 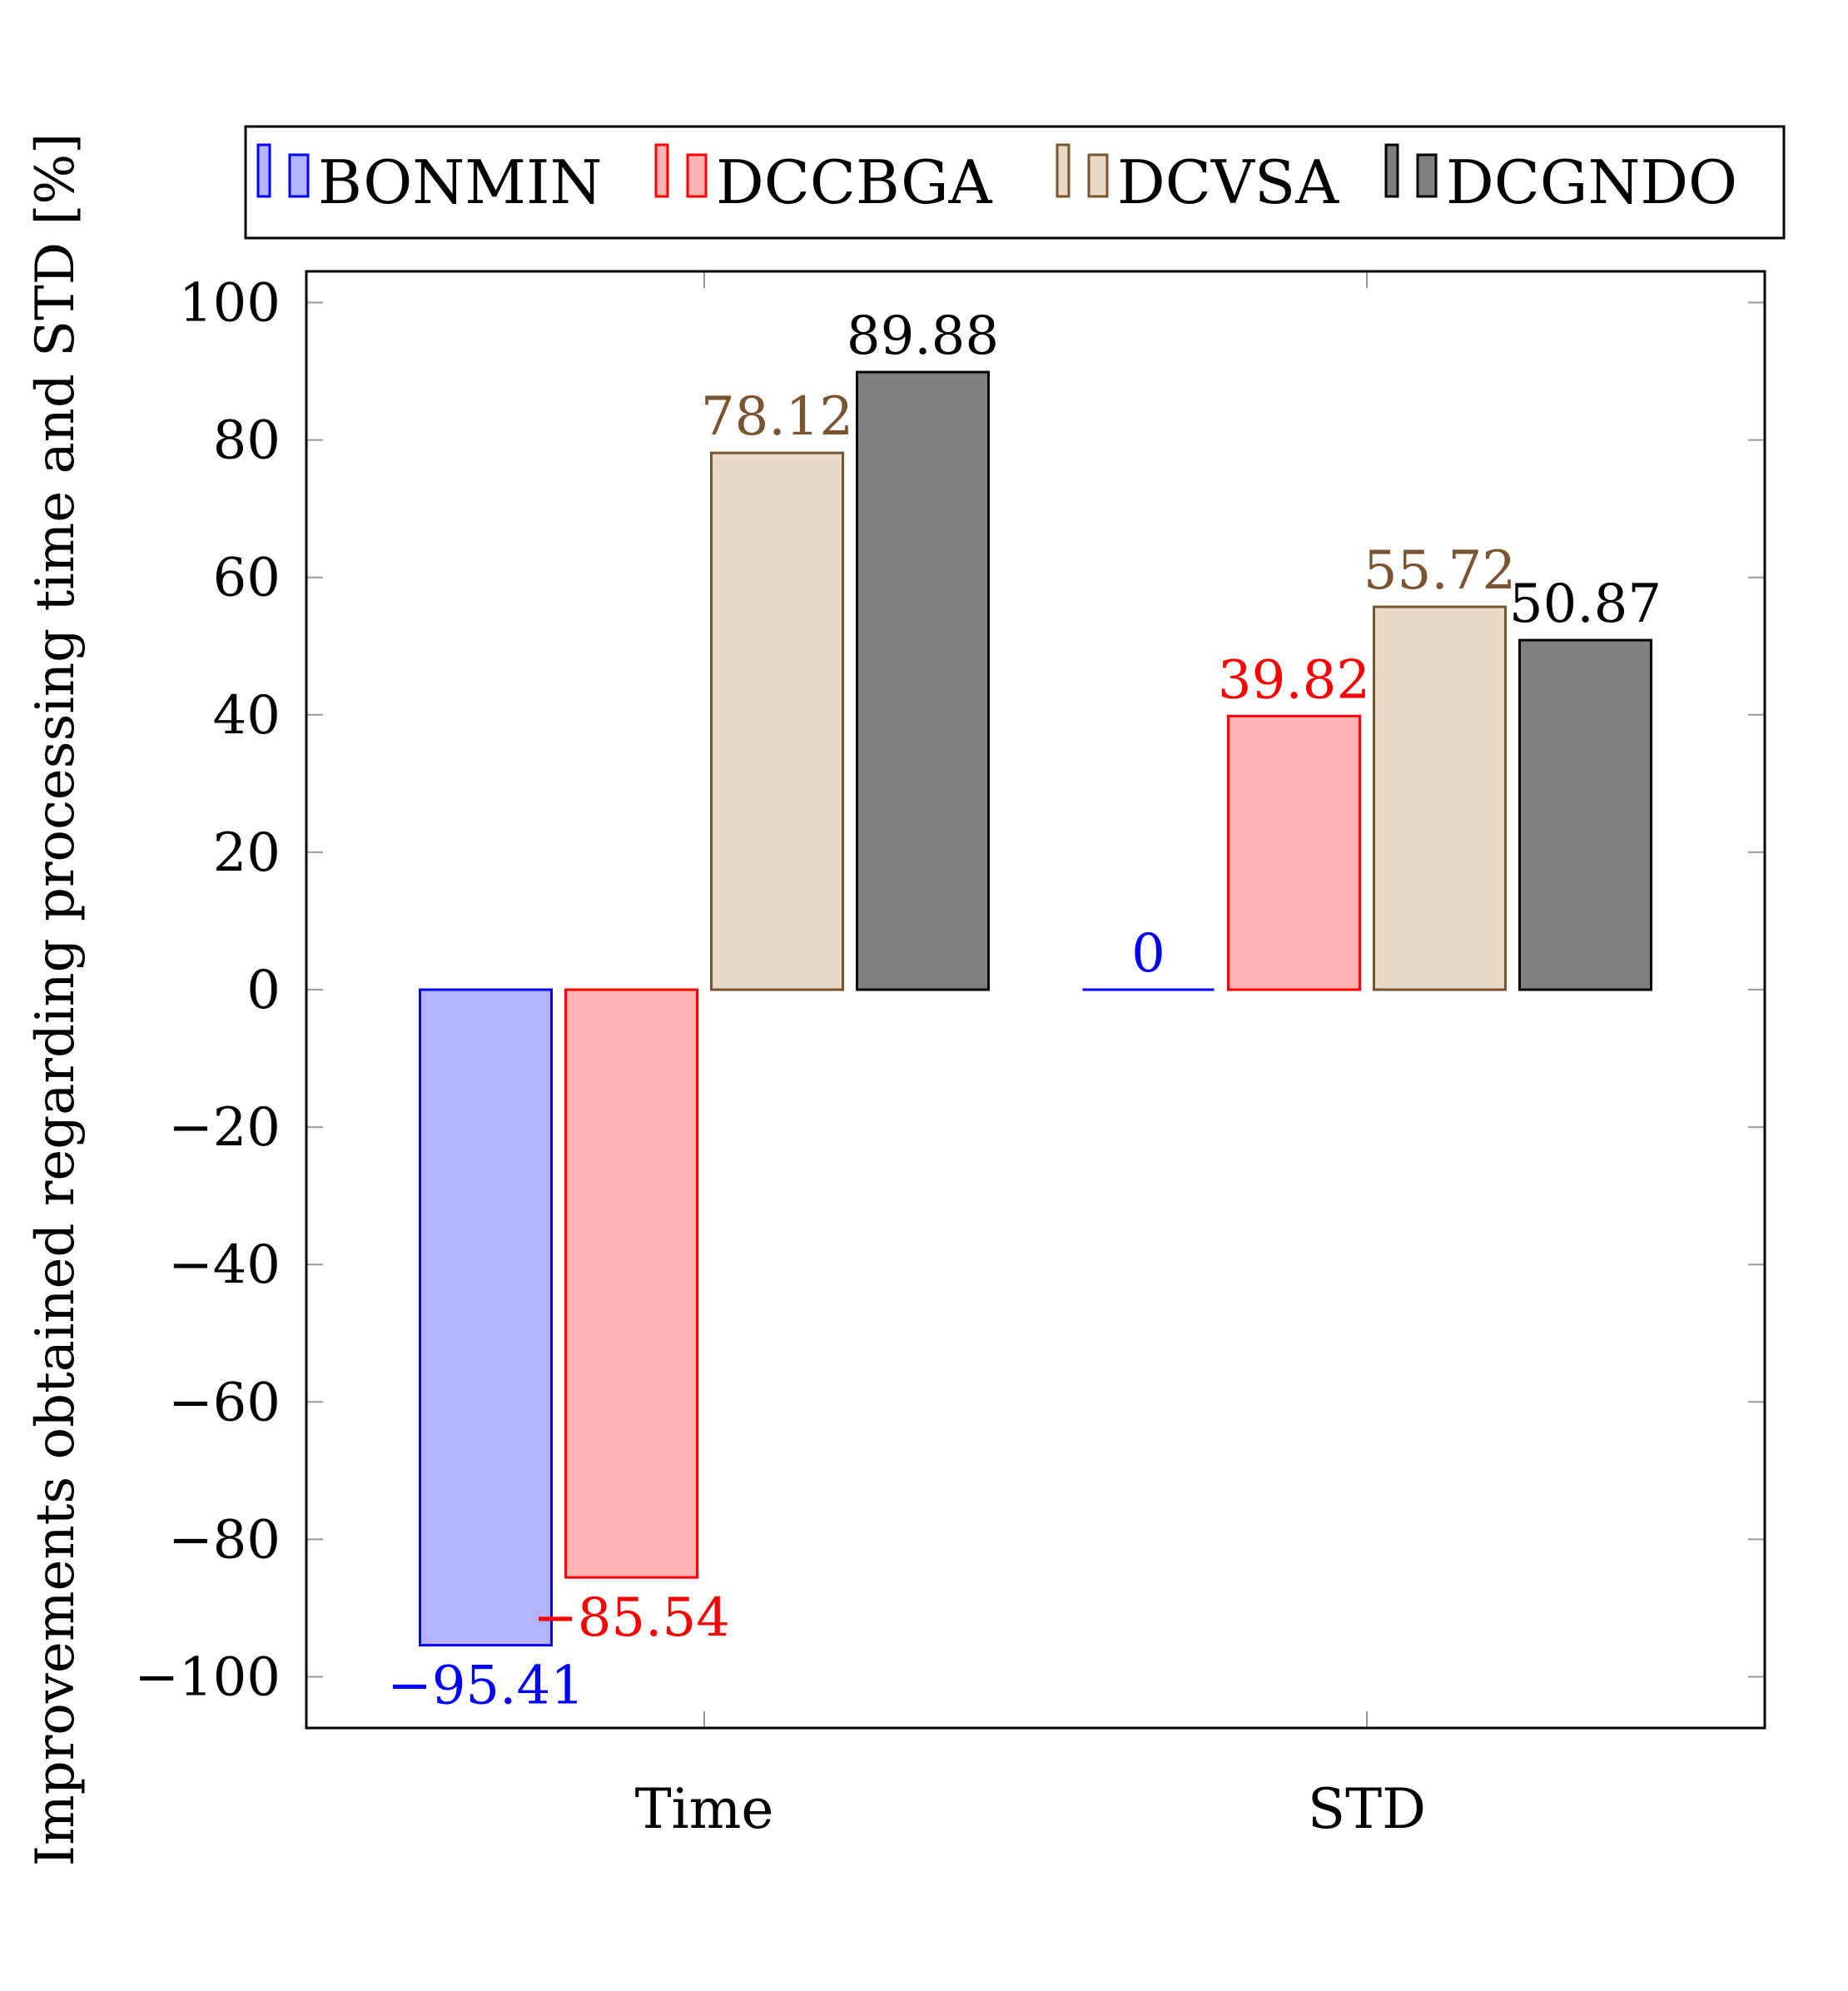 What do you see at coordinates (1228, 182) in the screenshot?
I see `legend-label-dcvsa: DCVSA` at bounding box center [1228, 182].